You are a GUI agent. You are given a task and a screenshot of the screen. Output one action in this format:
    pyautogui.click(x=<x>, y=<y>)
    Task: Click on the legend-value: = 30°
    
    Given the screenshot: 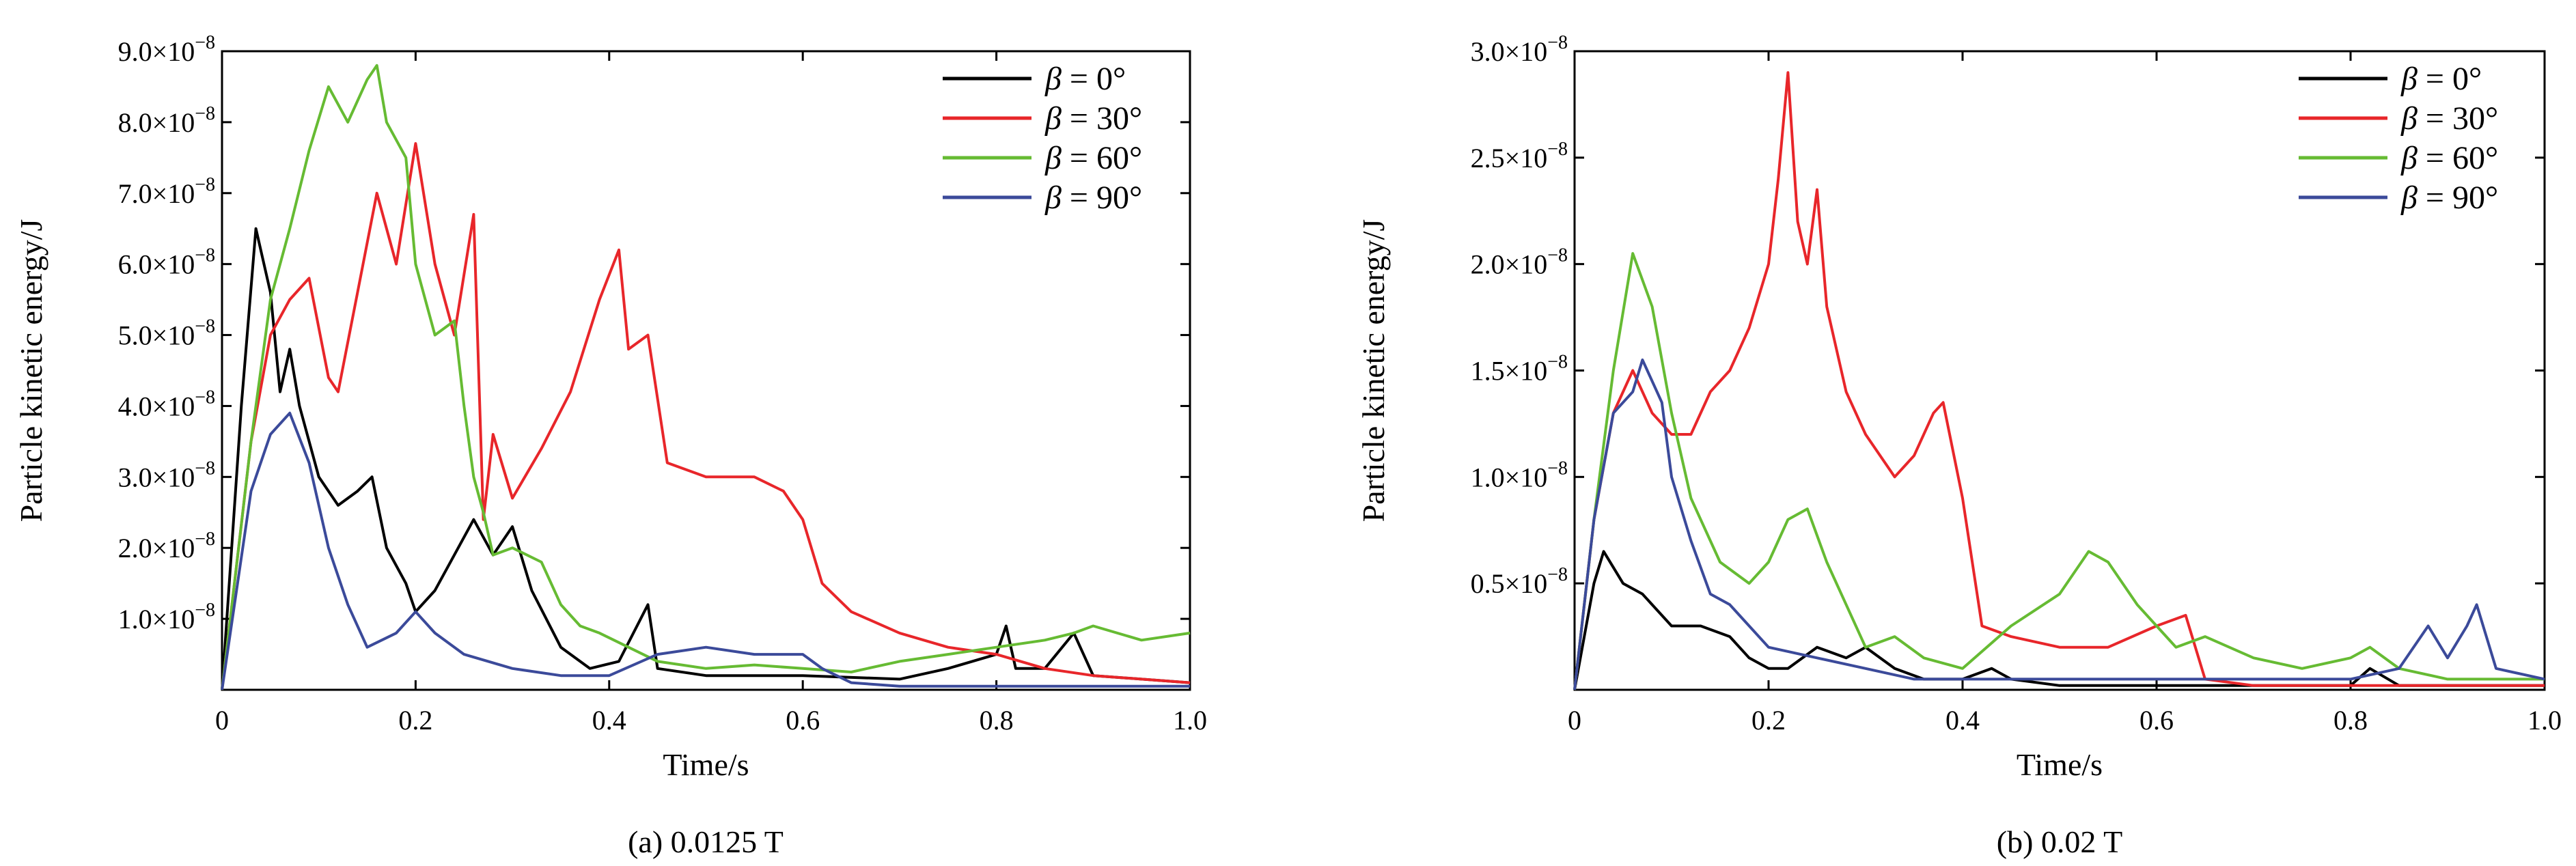 What is the action you would take?
    pyautogui.click(x=1102, y=118)
    